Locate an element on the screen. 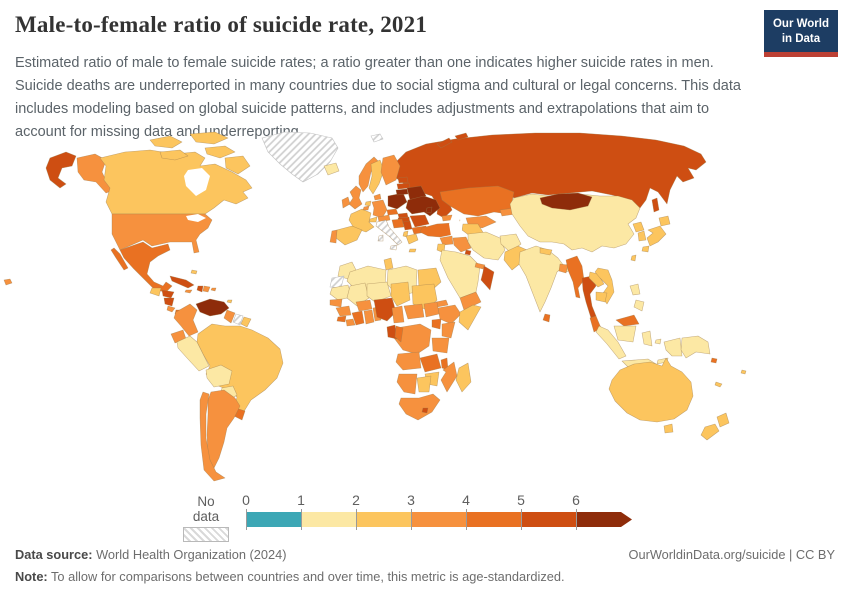  country-sweden is located at coordinates (376, 177).